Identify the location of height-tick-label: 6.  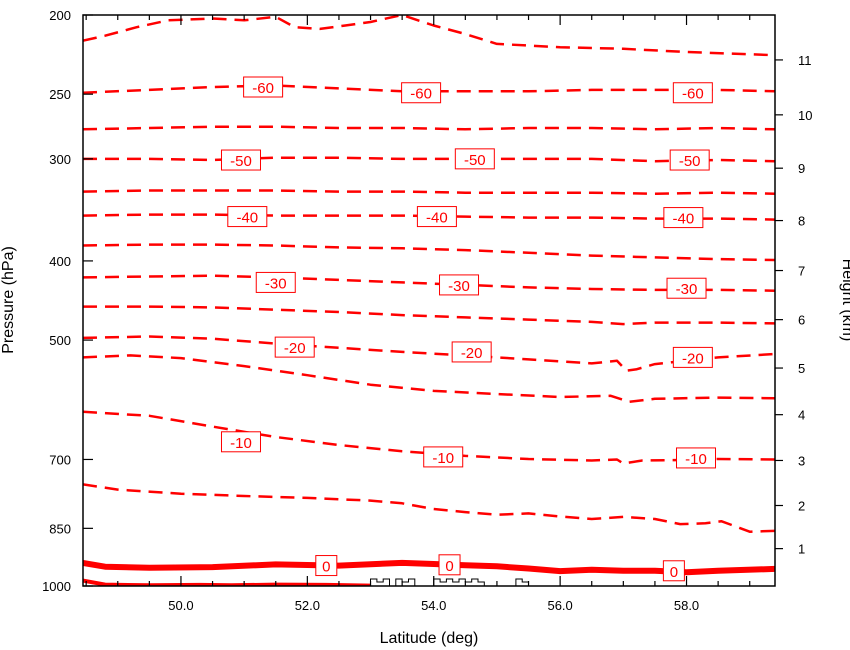
(801, 320).